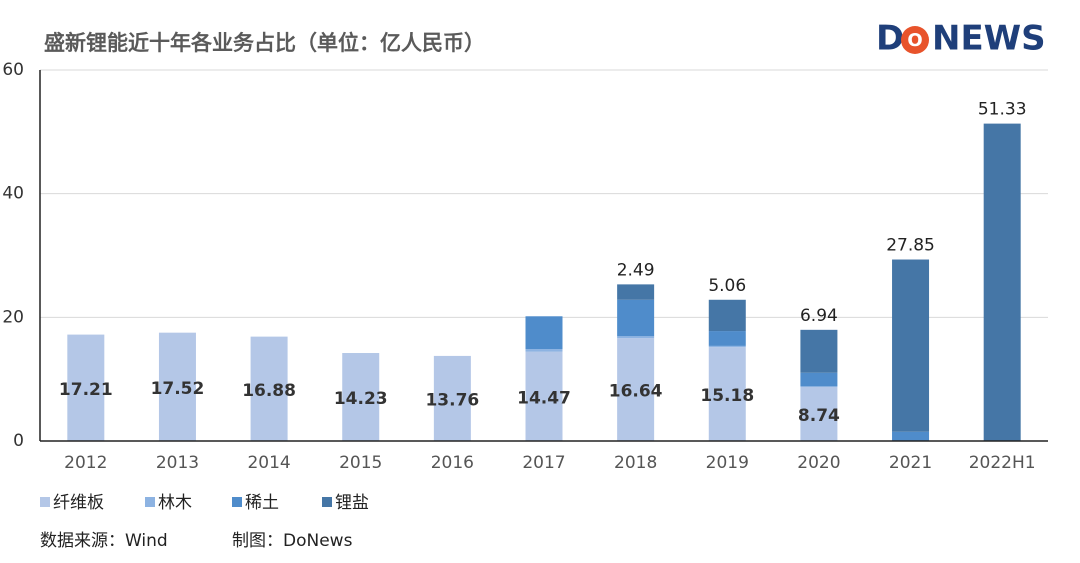 The width and height of the screenshot is (1080, 563). What do you see at coordinates (104, 541) in the screenshot?
I see `source-note: 数据来源：Wind` at bounding box center [104, 541].